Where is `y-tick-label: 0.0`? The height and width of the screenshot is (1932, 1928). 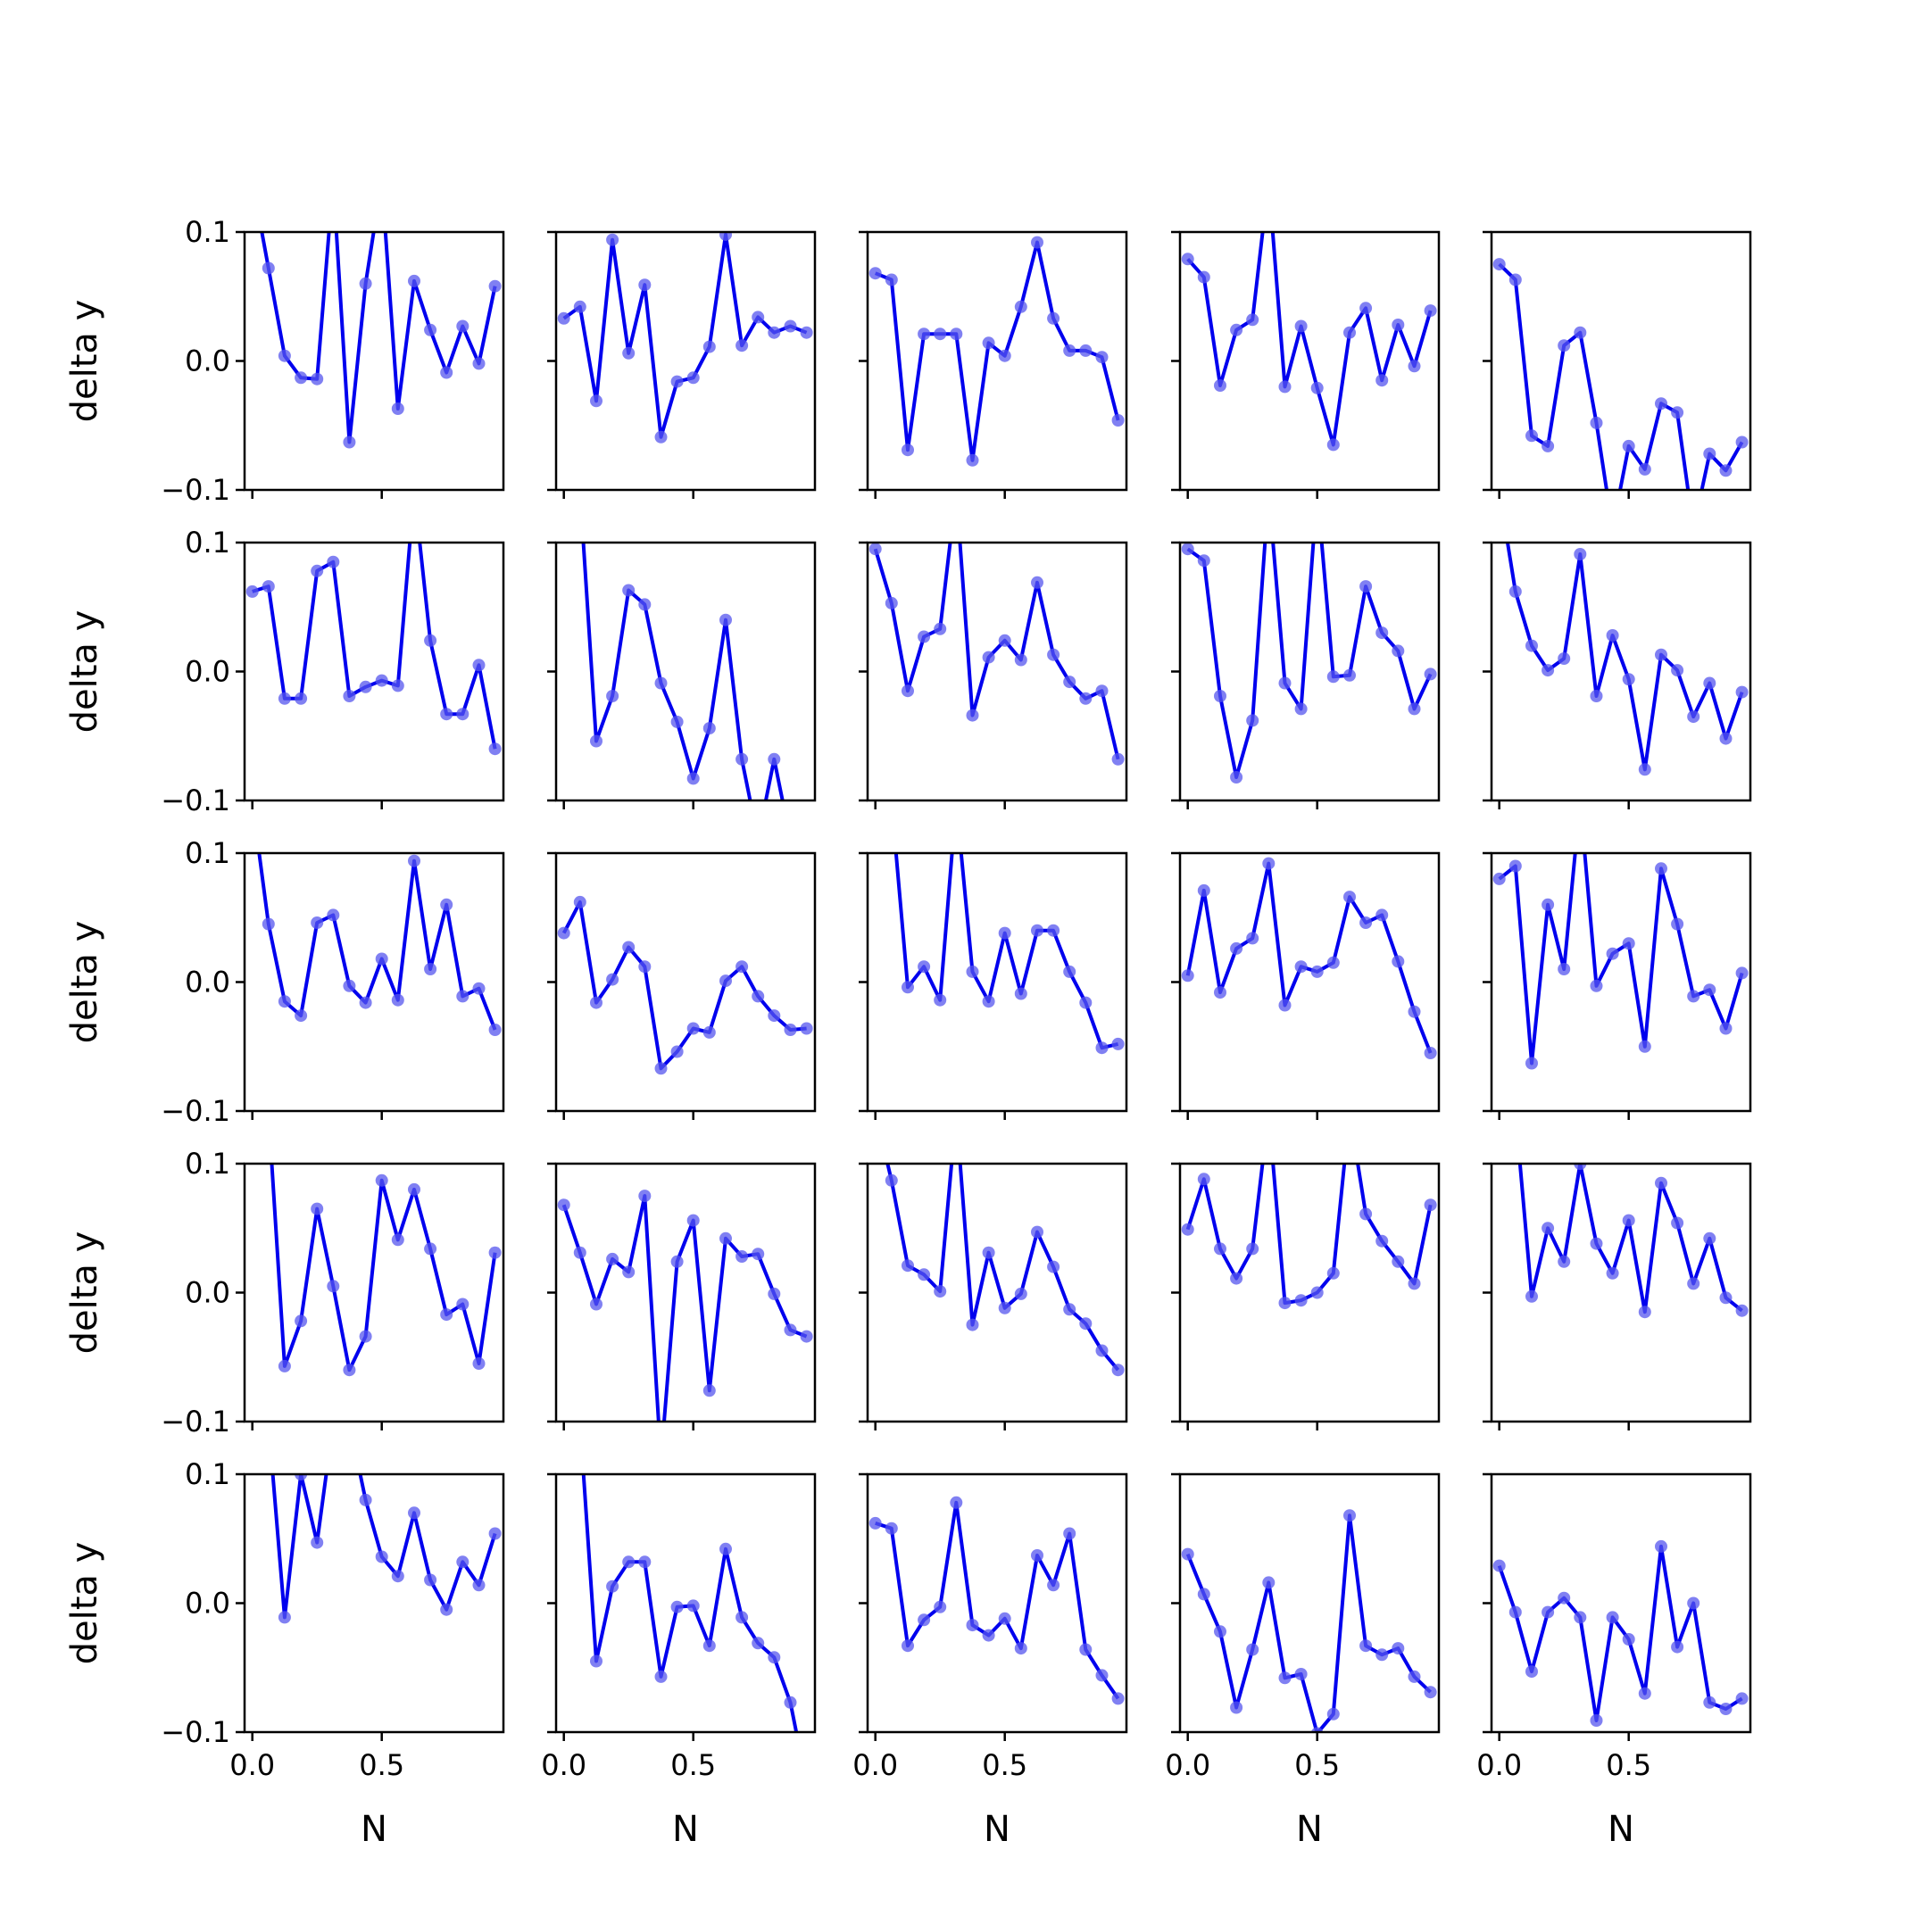 y-tick-label: 0.0 is located at coordinates (207, 1604).